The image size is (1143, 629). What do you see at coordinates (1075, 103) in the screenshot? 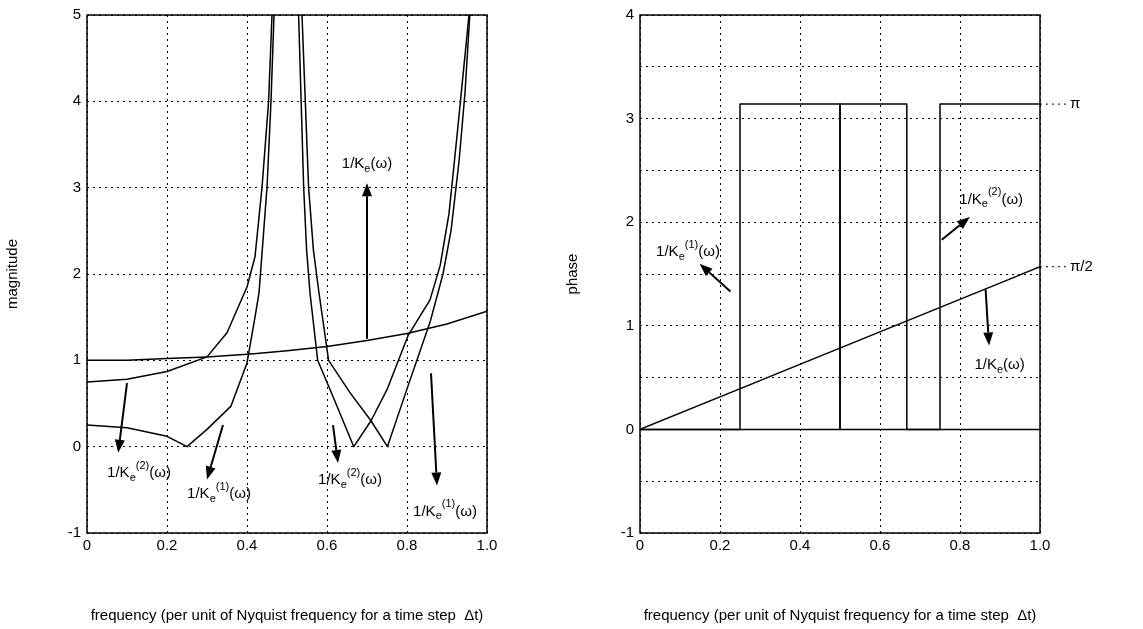
I see `annotation: π` at bounding box center [1075, 103].